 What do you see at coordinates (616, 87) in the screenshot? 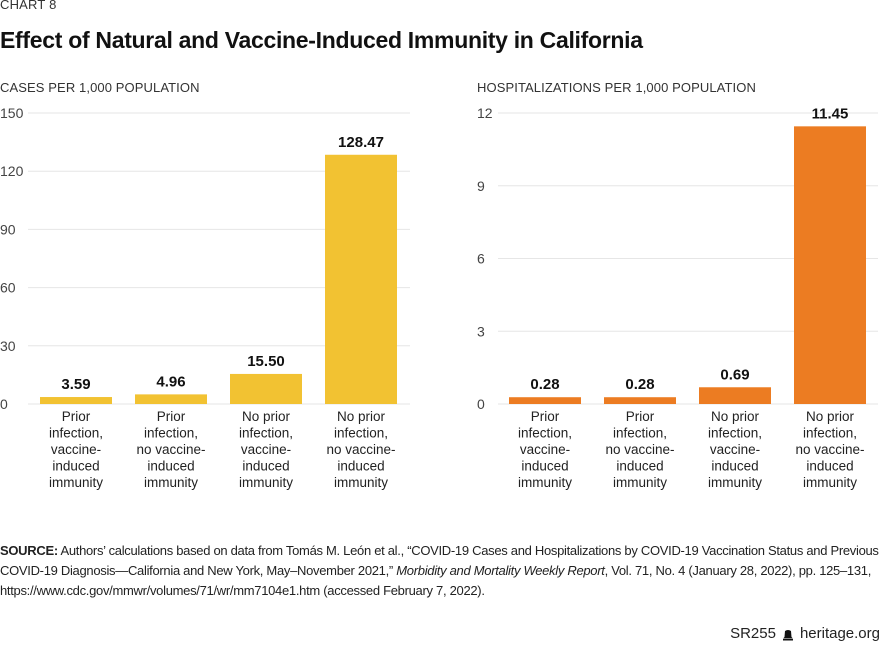
I see `hospitalizations-chart-title: HOSPITALIZATIONS PER 1,000 POPULATION` at bounding box center [616, 87].